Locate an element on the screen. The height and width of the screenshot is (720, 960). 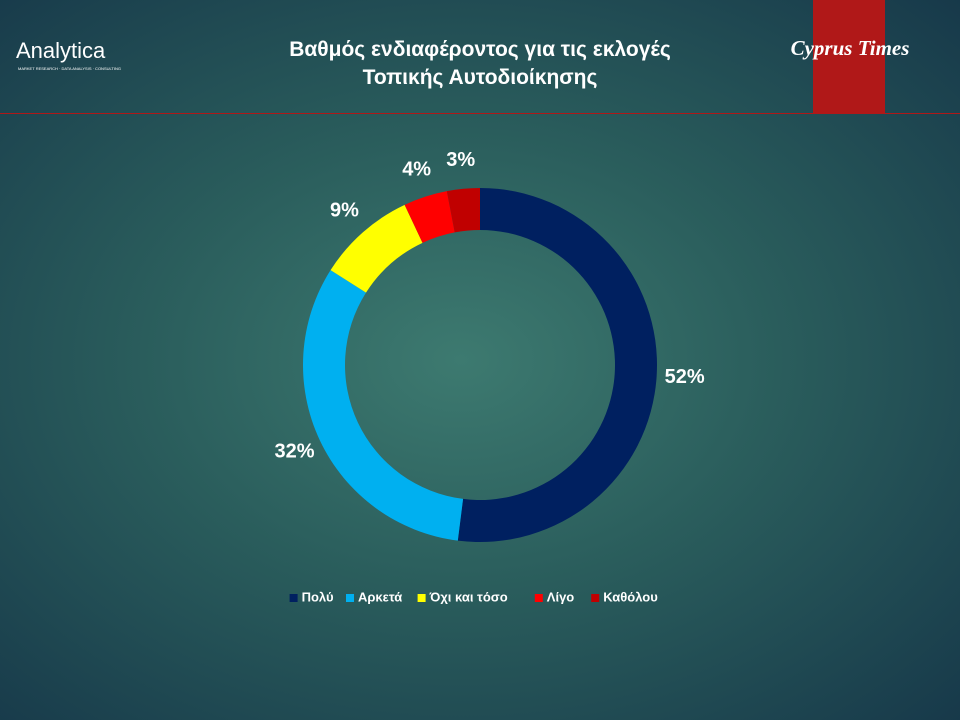
legend-label: Καθόλου is located at coordinates (630, 596).